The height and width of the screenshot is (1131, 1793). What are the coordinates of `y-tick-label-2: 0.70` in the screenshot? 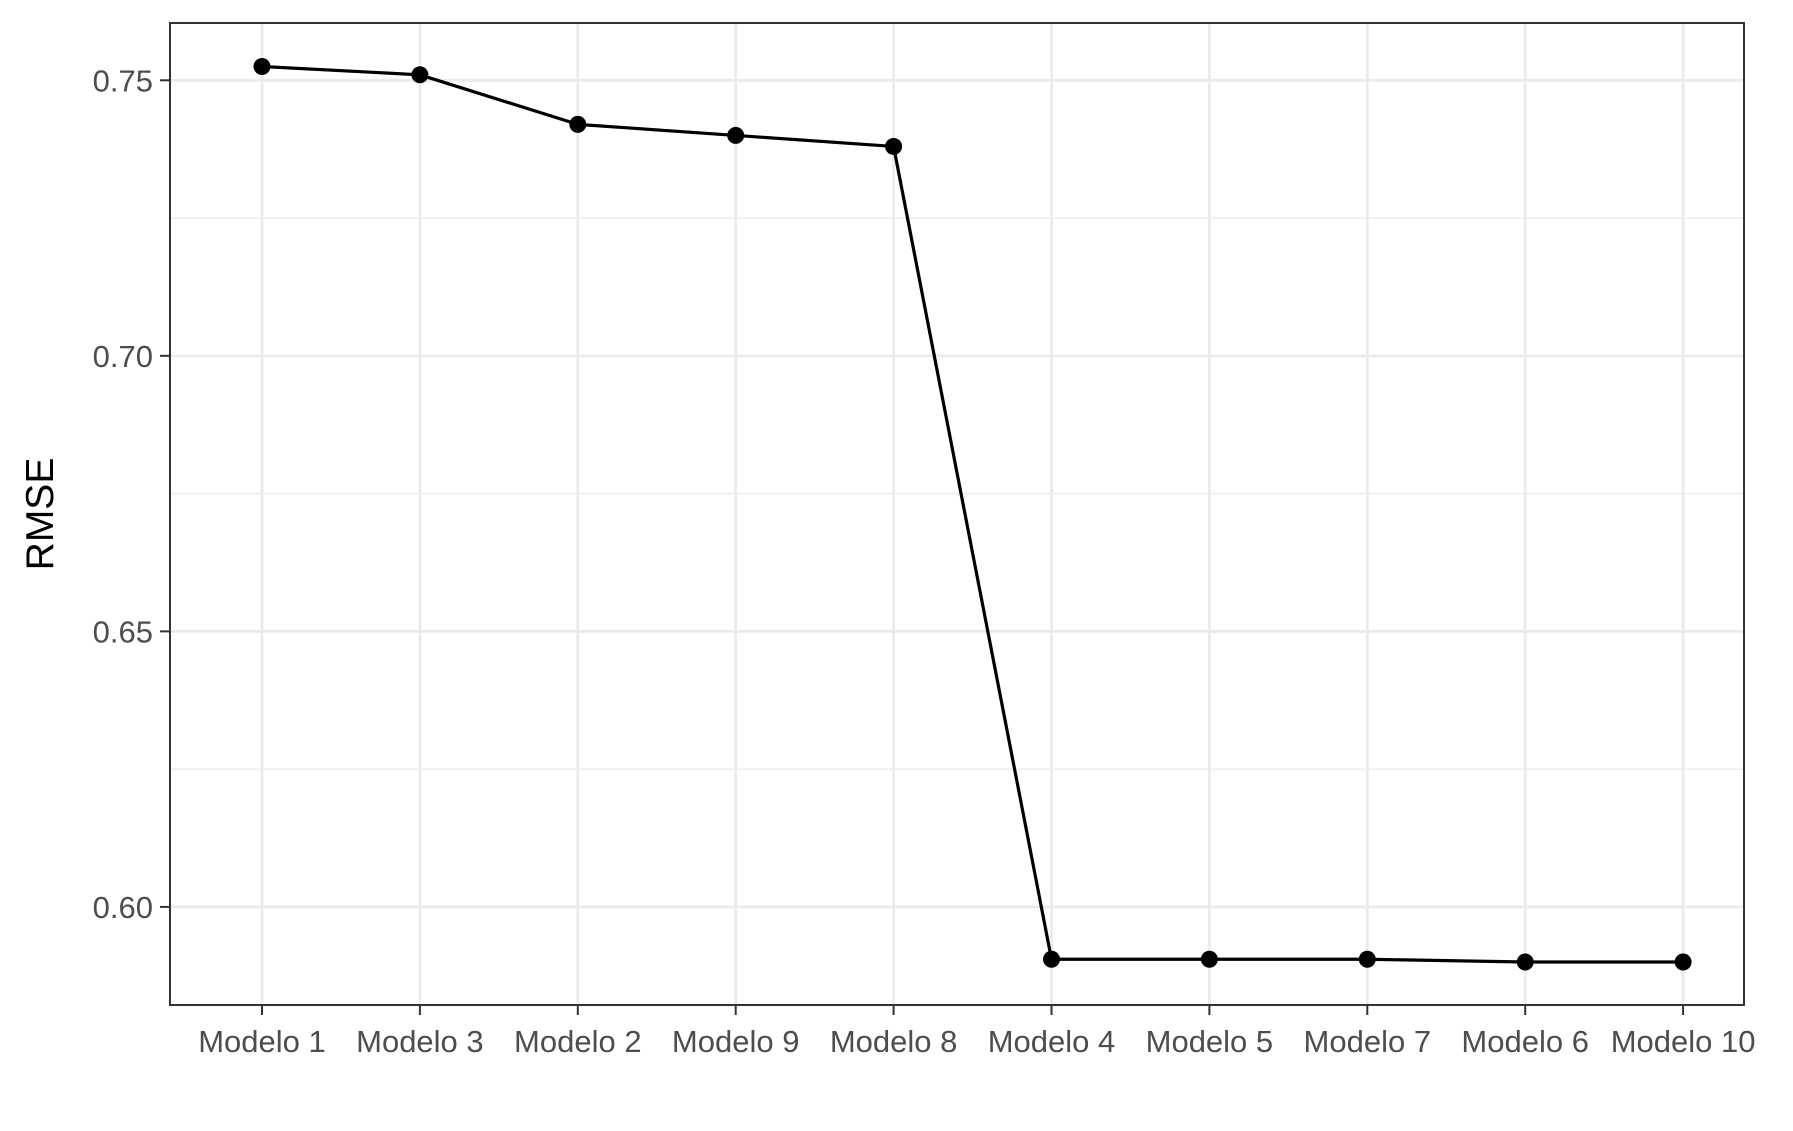 It's located at (123, 356).